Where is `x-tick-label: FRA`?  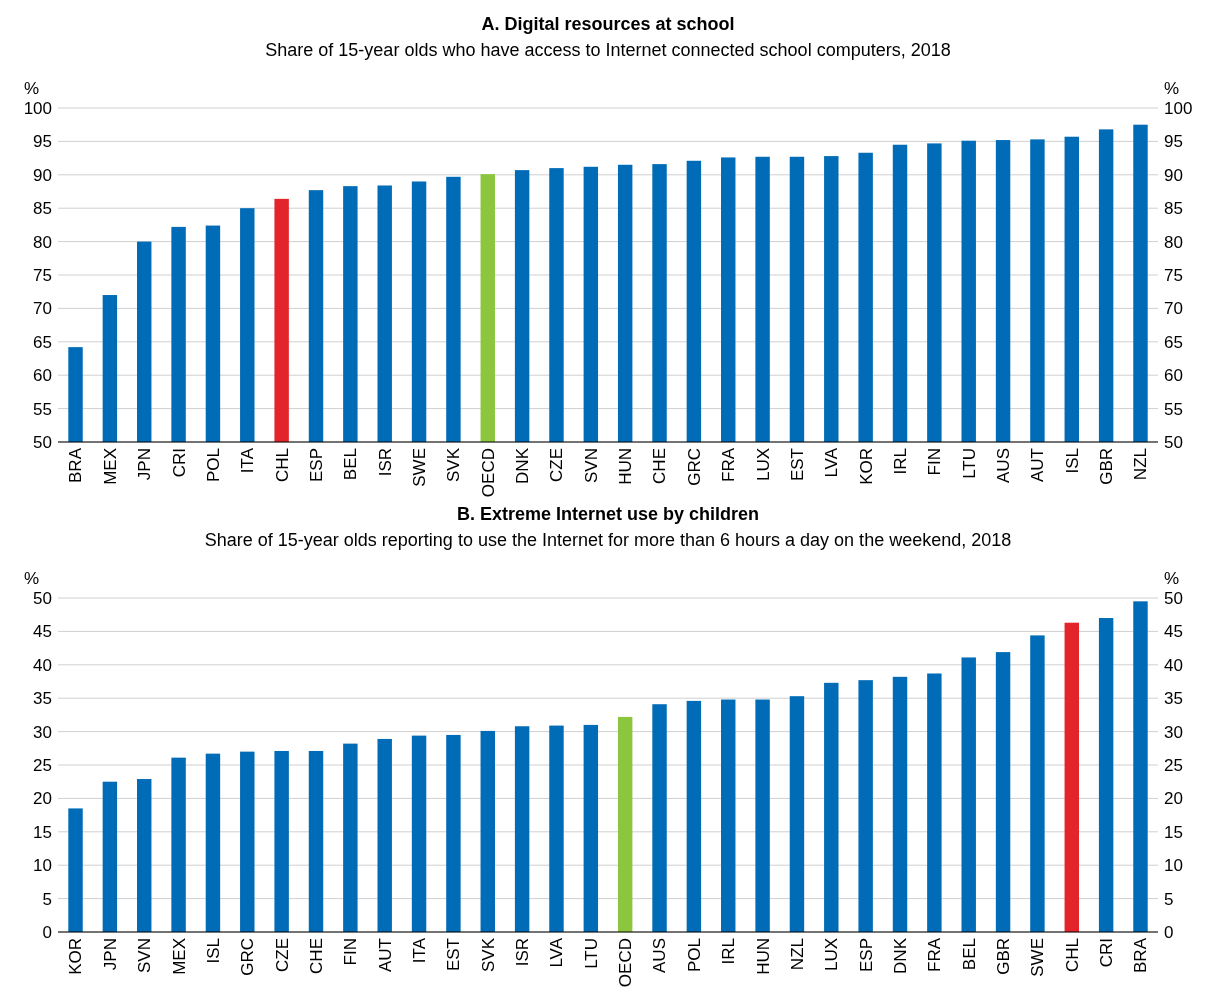
x-tick-label: FRA is located at coordinates (729, 464).